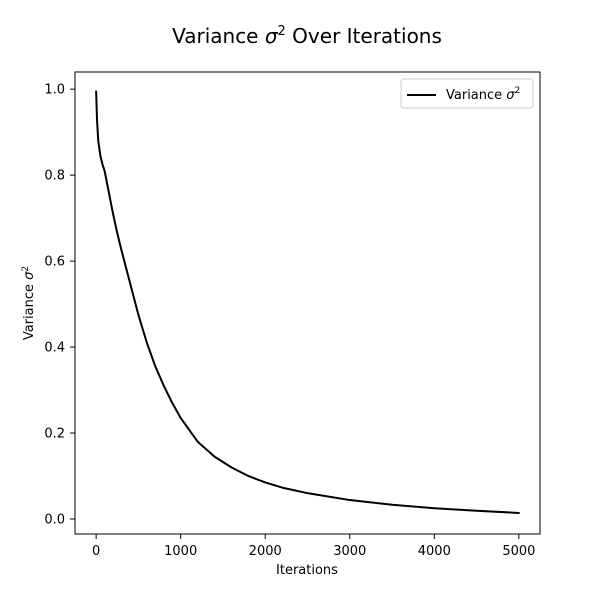  I want to click on x-tick-label: 4000, so click(434, 551).